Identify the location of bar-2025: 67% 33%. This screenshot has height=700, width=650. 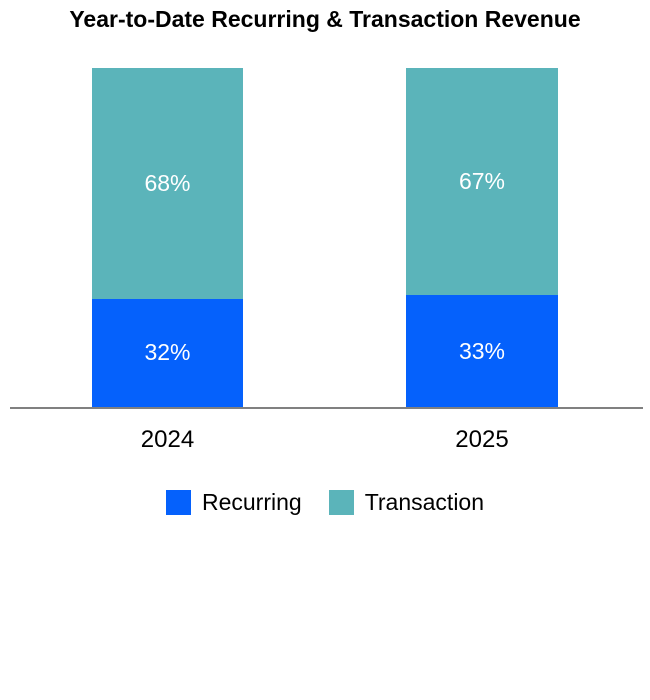
(482, 237).